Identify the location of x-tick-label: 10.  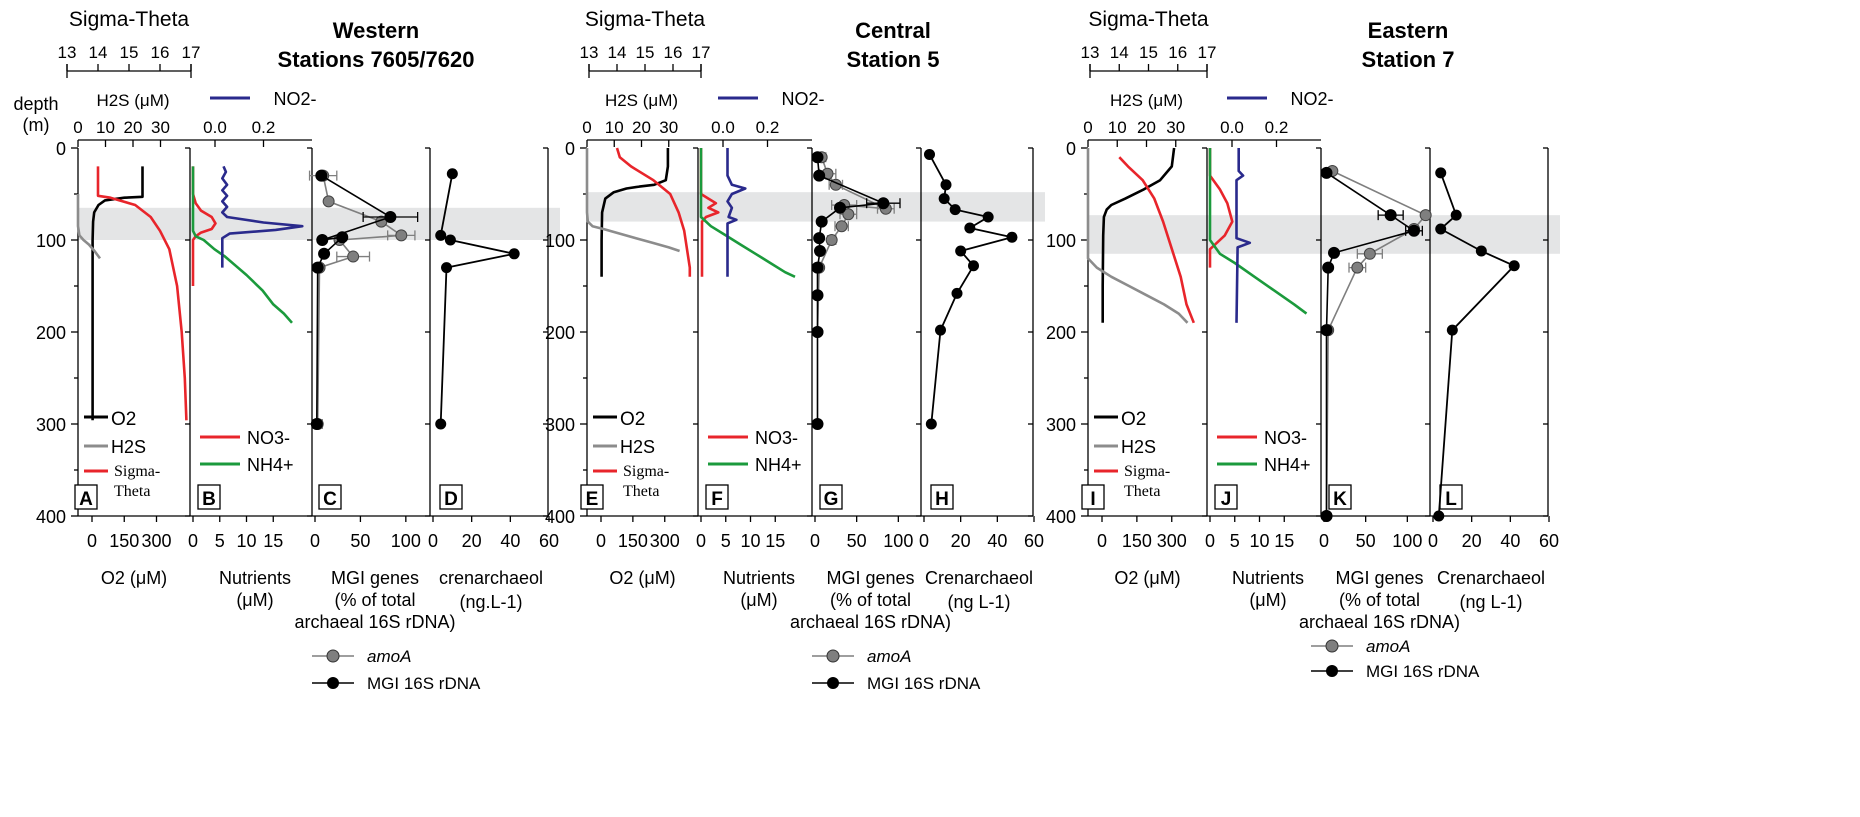
(246, 541).